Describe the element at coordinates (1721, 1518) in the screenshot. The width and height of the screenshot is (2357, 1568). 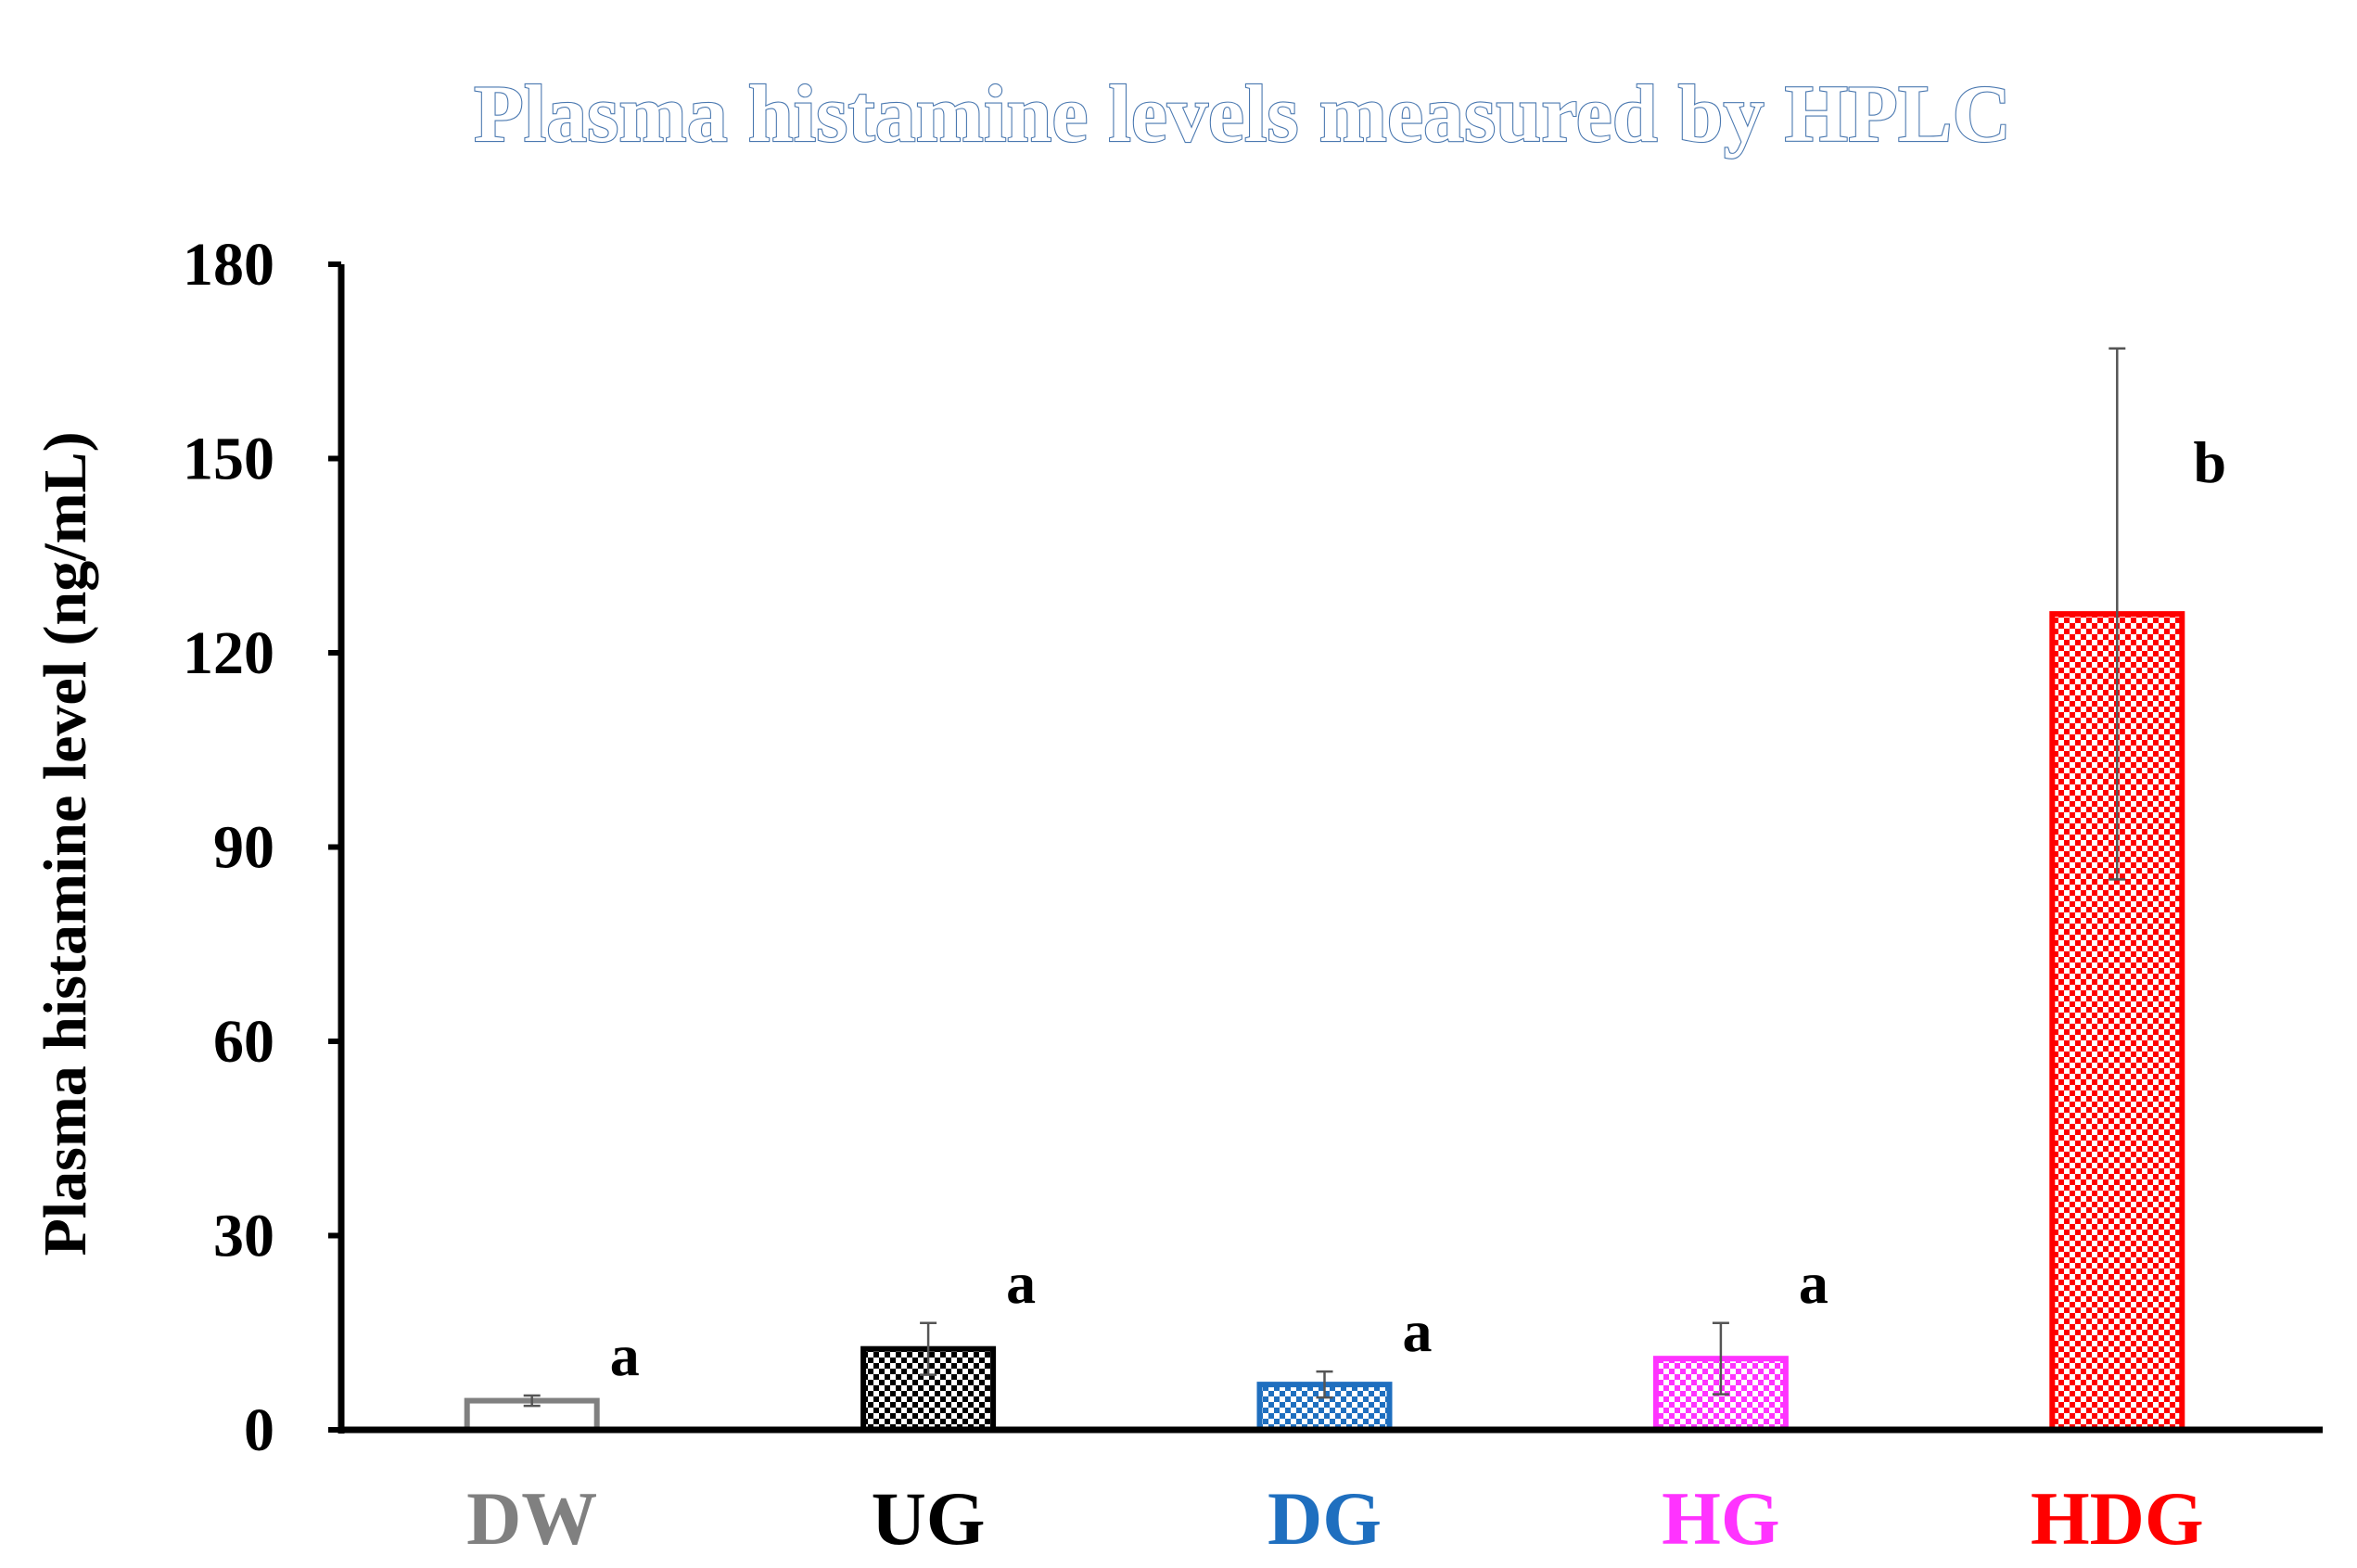
I see `x-tick-label: HG` at that location.